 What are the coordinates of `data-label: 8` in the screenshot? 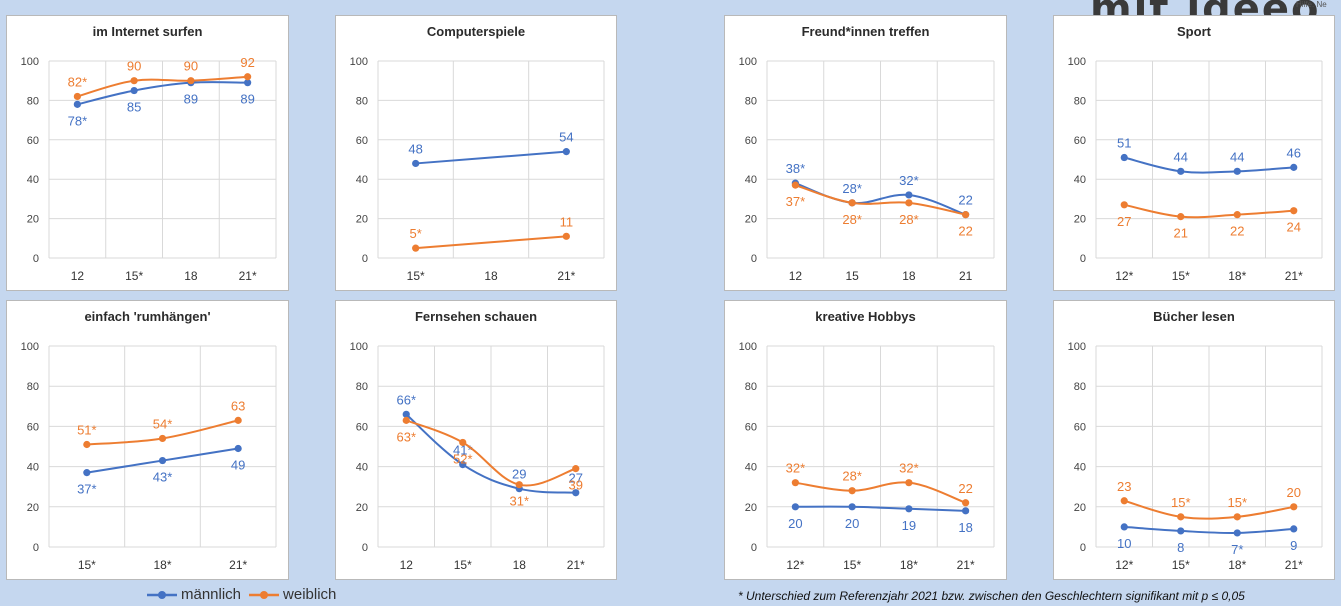 It's located at (1180, 547).